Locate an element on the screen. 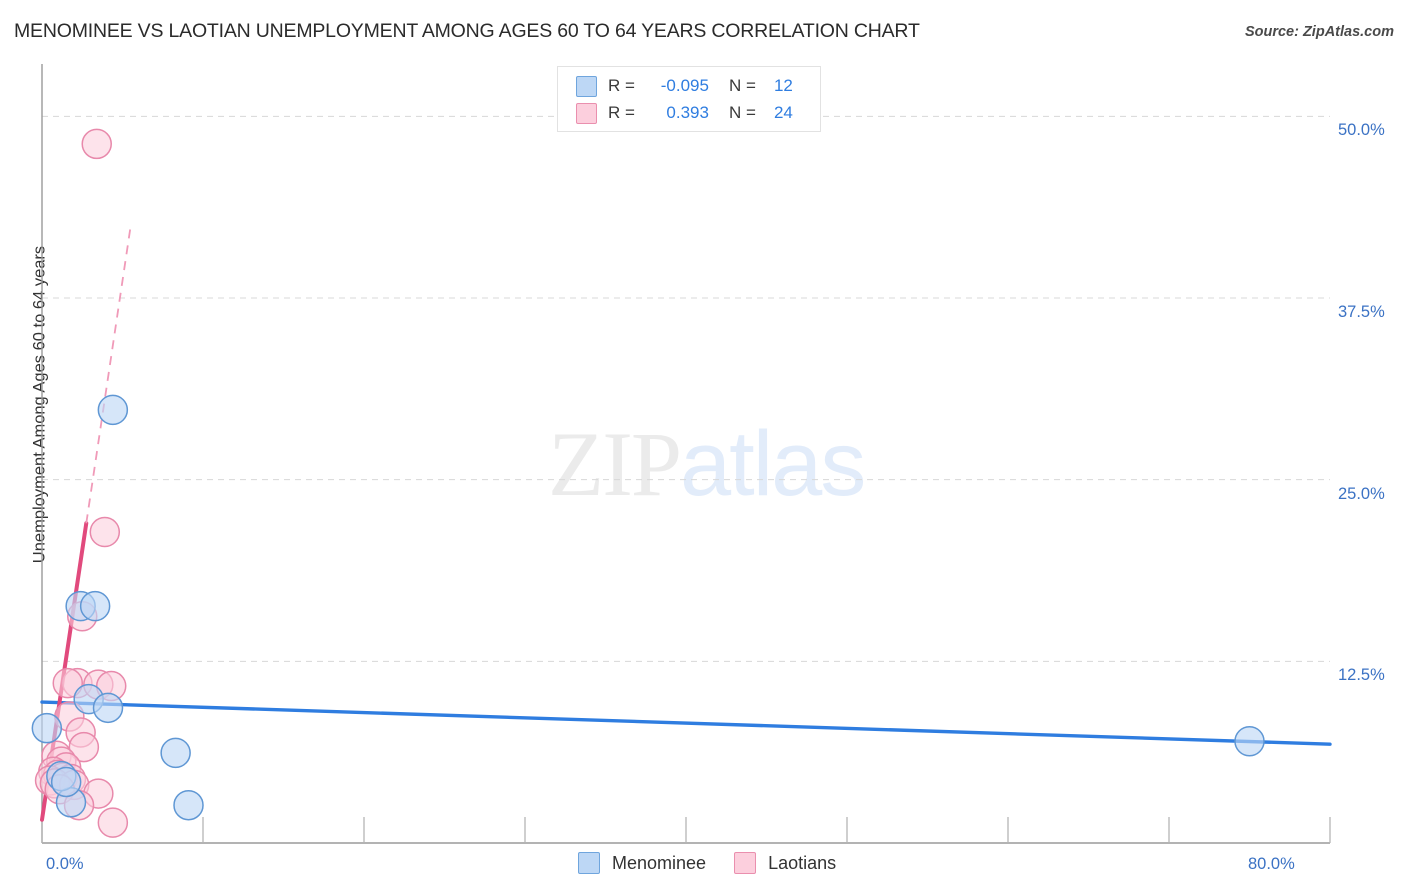 This screenshot has width=1406, height=892. watermark-atlas: atlas is located at coordinates (773, 464).